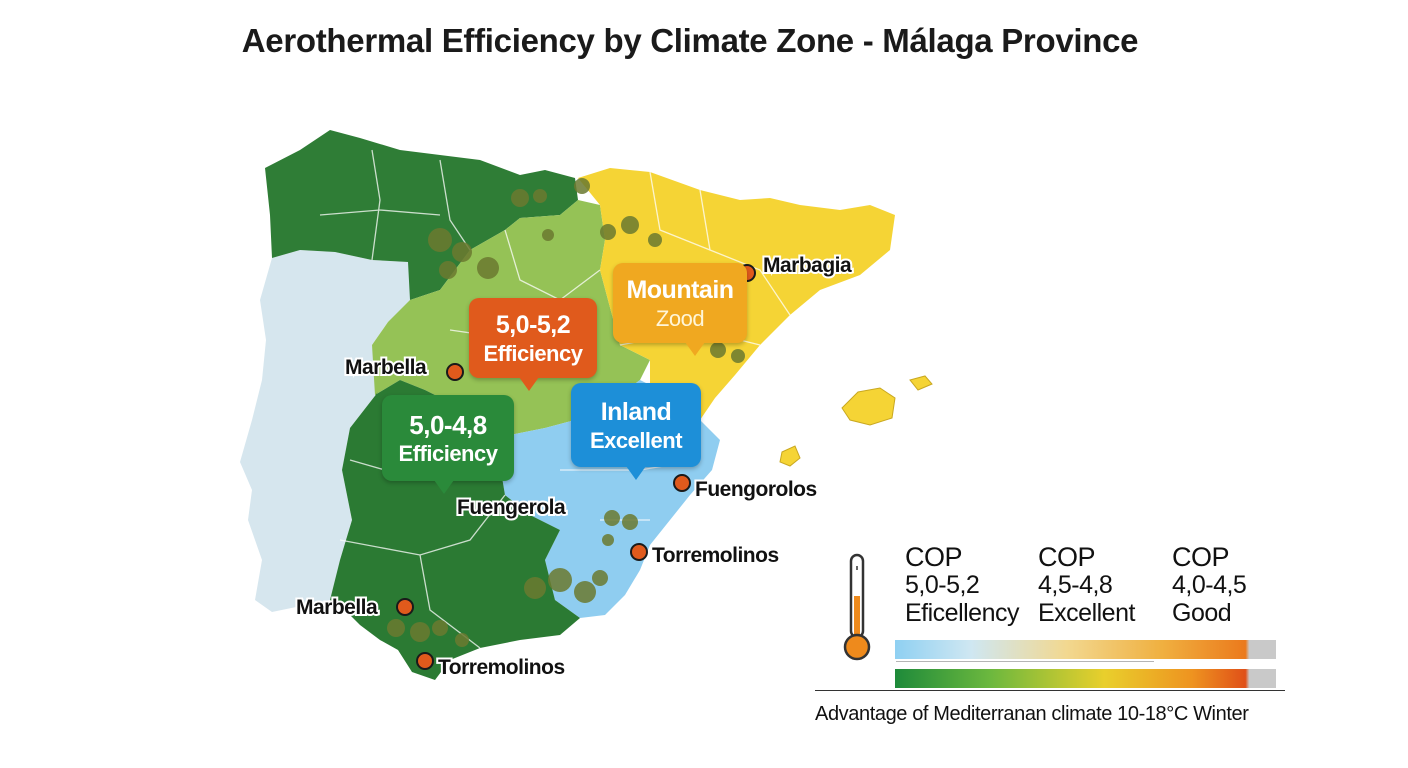  Describe the element at coordinates (1075, 585) in the screenshot. I see `legend-2-range: 4,5-4,8` at that location.